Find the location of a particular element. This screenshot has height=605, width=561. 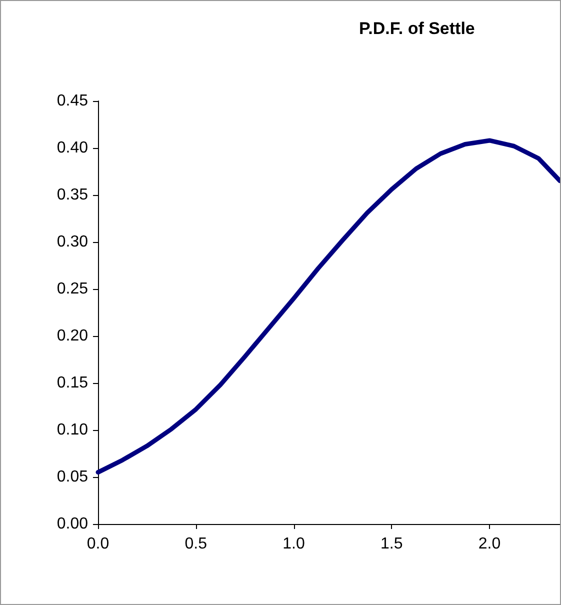

y-tick-label: 0.40 is located at coordinates (72, 148).